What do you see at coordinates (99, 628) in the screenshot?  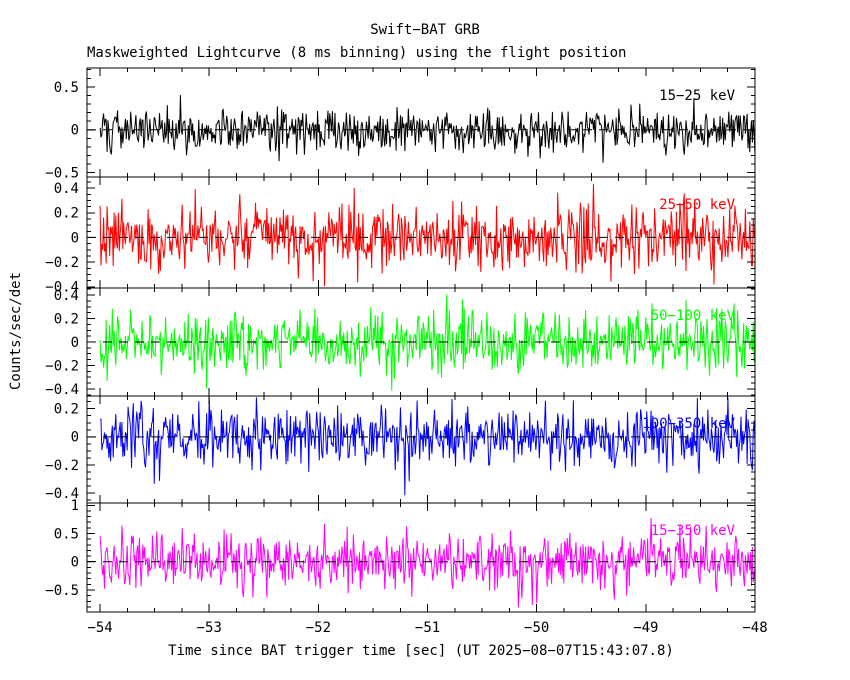 I see `x-tick-label: −54` at bounding box center [99, 628].